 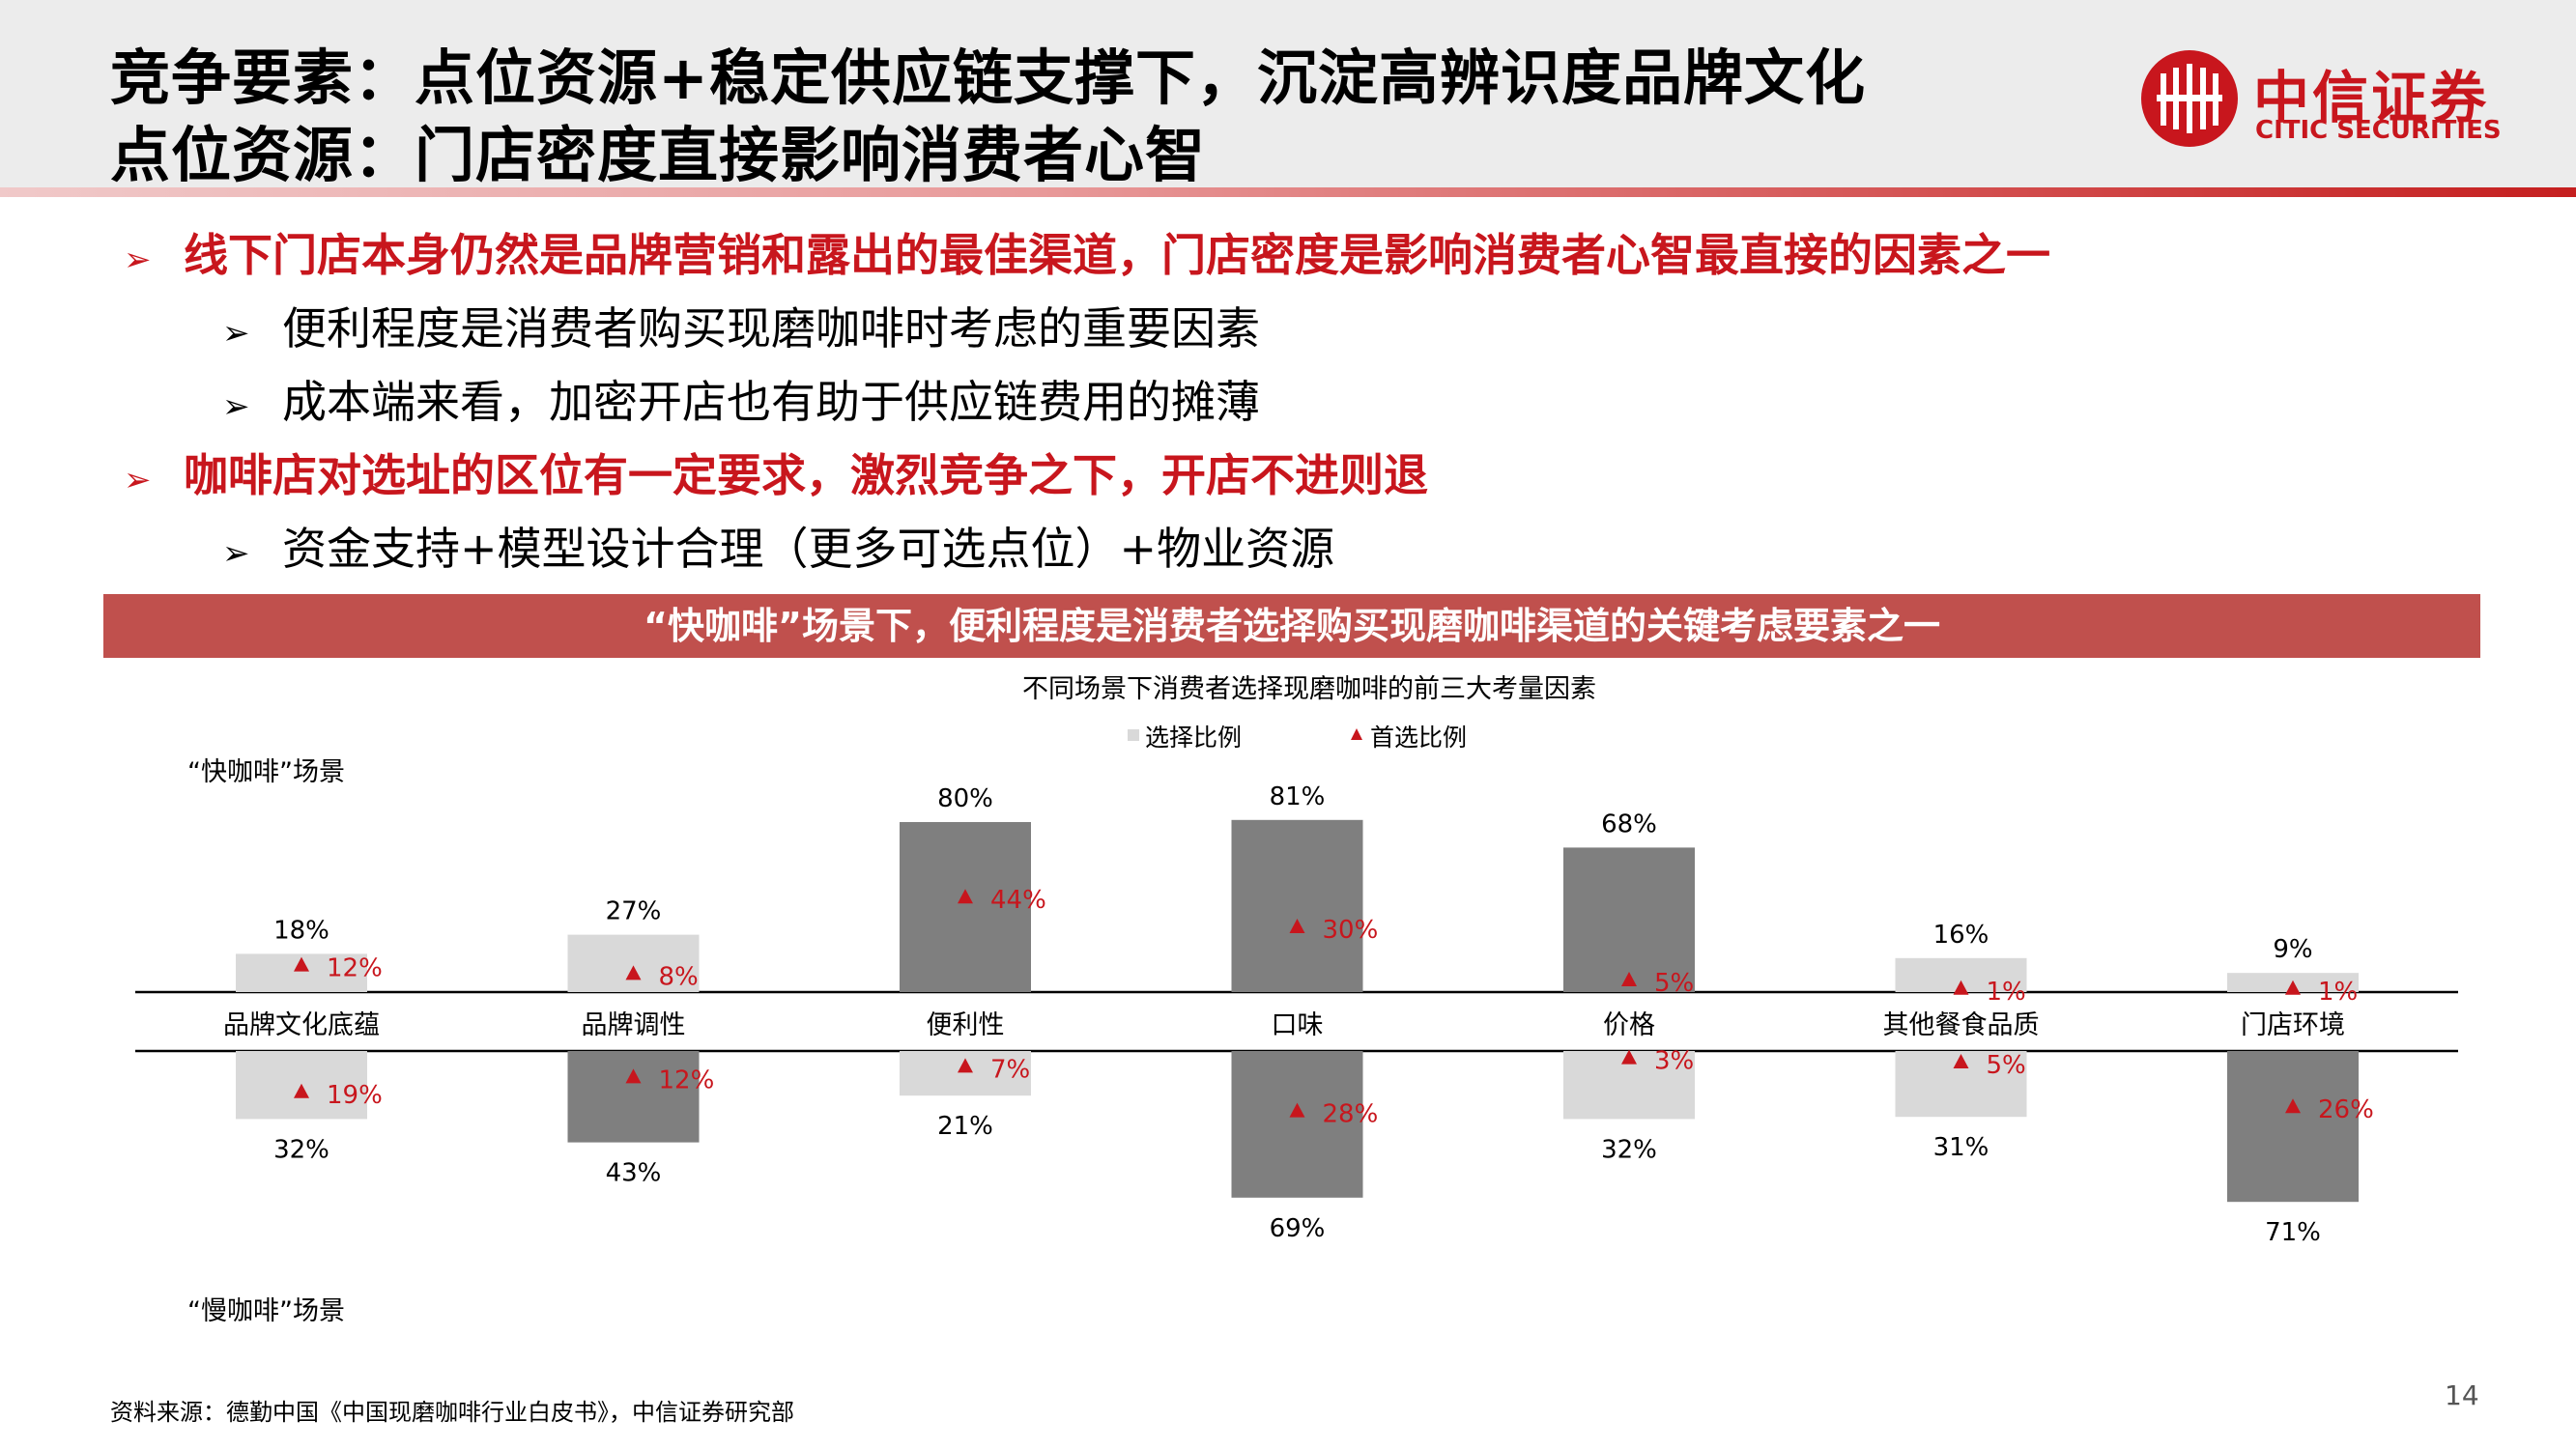 What do you see at coordinates (1309, 689) in the screenshot?
I see `chart-title: 不同场景下消费者选择现磨咖啡的前三大考量因素` at bounding box center [1309, 689].